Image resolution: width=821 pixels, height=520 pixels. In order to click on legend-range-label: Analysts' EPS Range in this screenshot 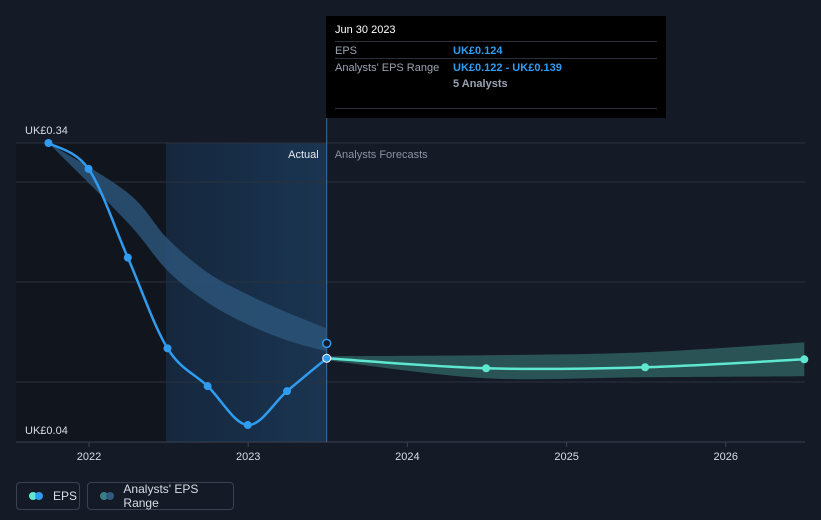, I will do `click(161, 496)`.